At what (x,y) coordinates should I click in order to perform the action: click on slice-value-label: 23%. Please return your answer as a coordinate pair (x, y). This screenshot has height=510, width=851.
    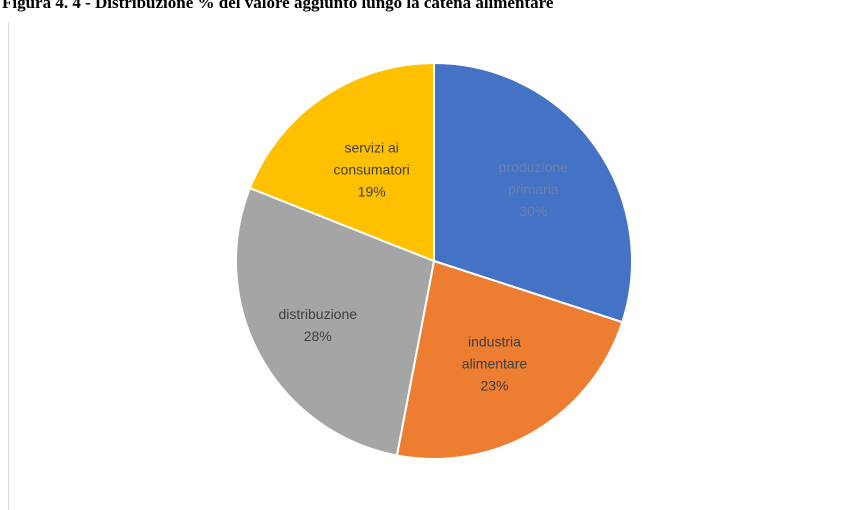
    Looking at the image, I should click on (494, 385).